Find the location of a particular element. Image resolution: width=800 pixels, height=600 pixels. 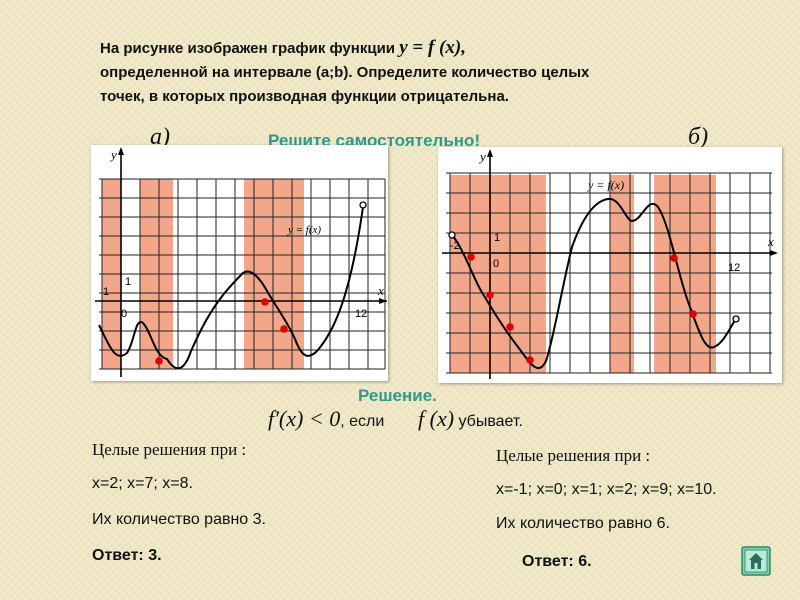

solution-heading: Решение. is located at coordinates (397, 395).